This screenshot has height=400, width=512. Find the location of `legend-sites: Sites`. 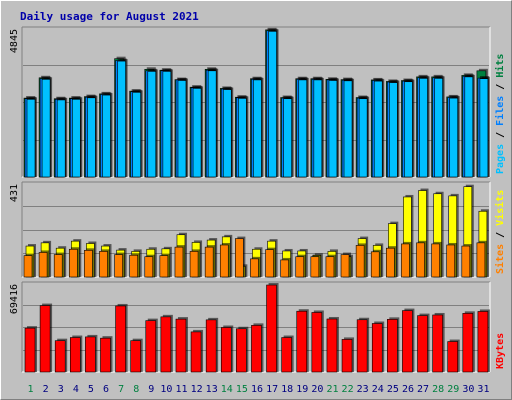

legend-sites: Sites is located at coordinates (500, 259).